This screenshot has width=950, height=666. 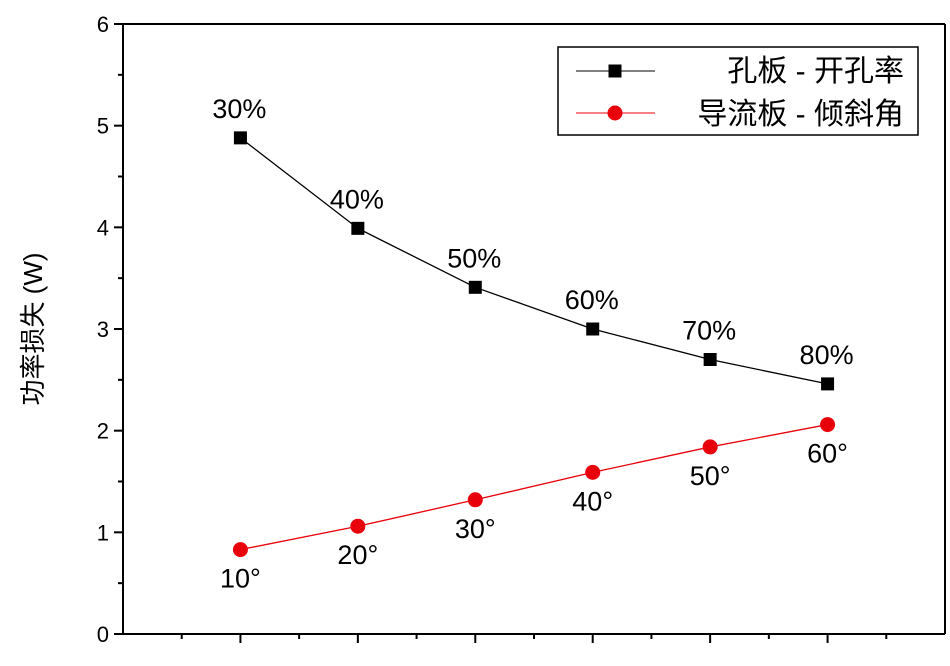 What do you see at coordinates (815, 71) in the screenshot?
I see `legend-label-series-1: 孔板 - 开孔率` at bounding box center [815, 71].